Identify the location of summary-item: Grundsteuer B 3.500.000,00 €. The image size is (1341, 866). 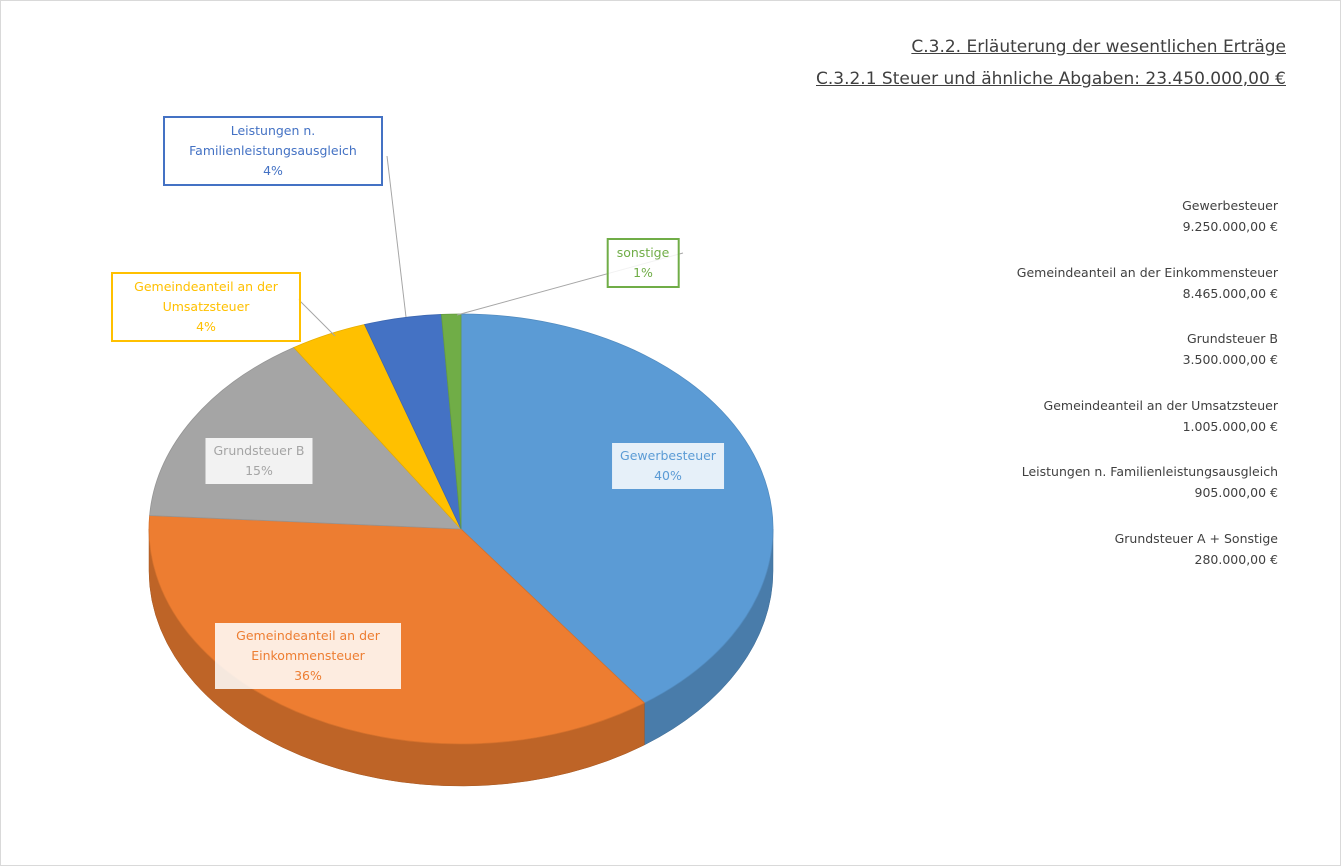
(1230, 349).